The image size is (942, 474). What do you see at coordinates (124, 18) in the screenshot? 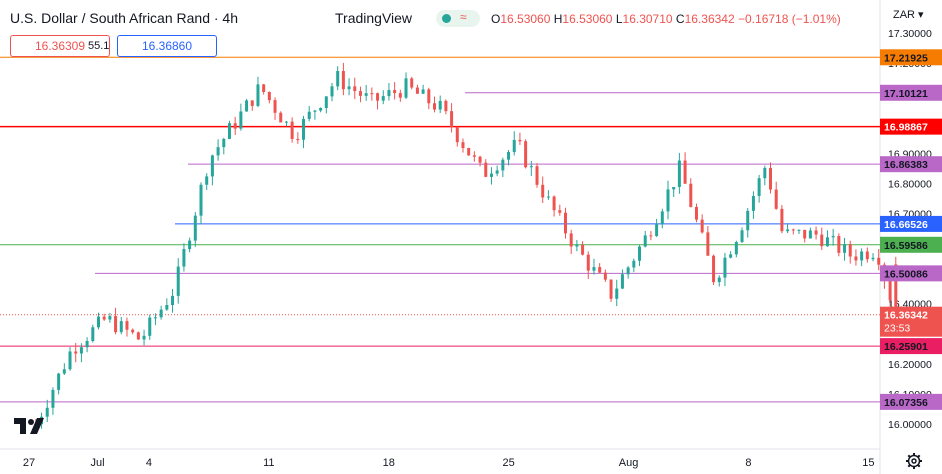
I see `symbol-title: U.S. Dollar / South African Rand · 4h` at bounding box center [124, 18].